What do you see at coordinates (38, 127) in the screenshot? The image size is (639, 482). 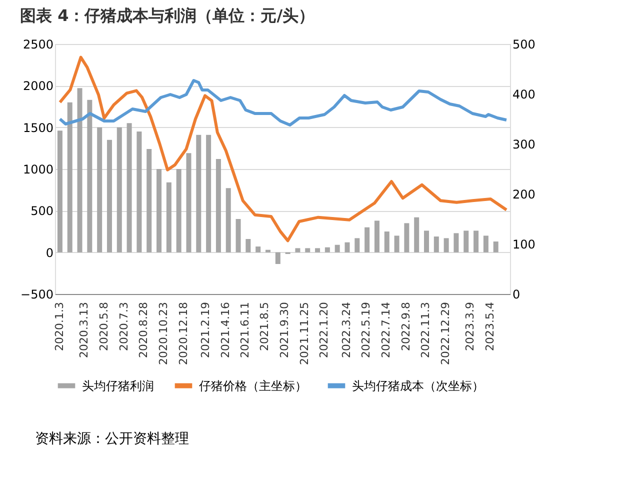 I see `y-tick-label: 1500` at bounding box center [38, 127].